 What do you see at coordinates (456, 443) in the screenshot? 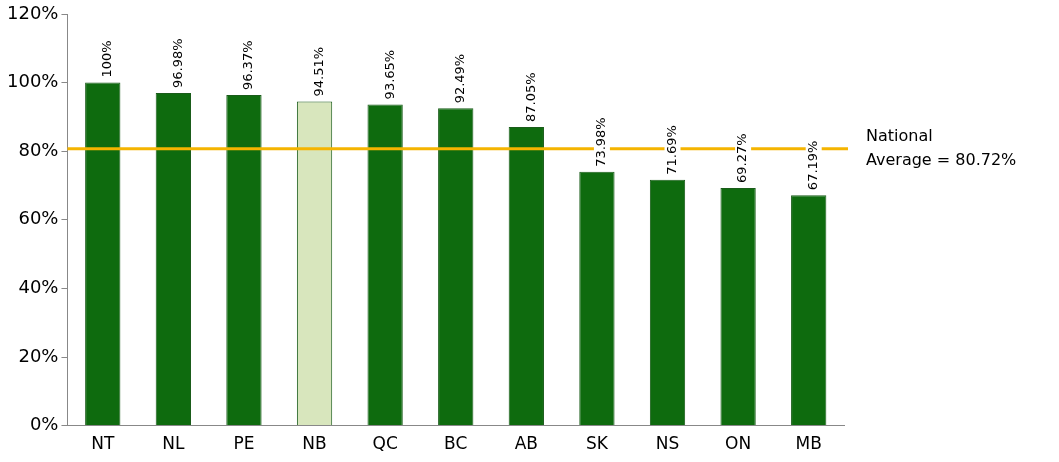
I see `x-tick-label: BC` at bounding box center [456, 443].